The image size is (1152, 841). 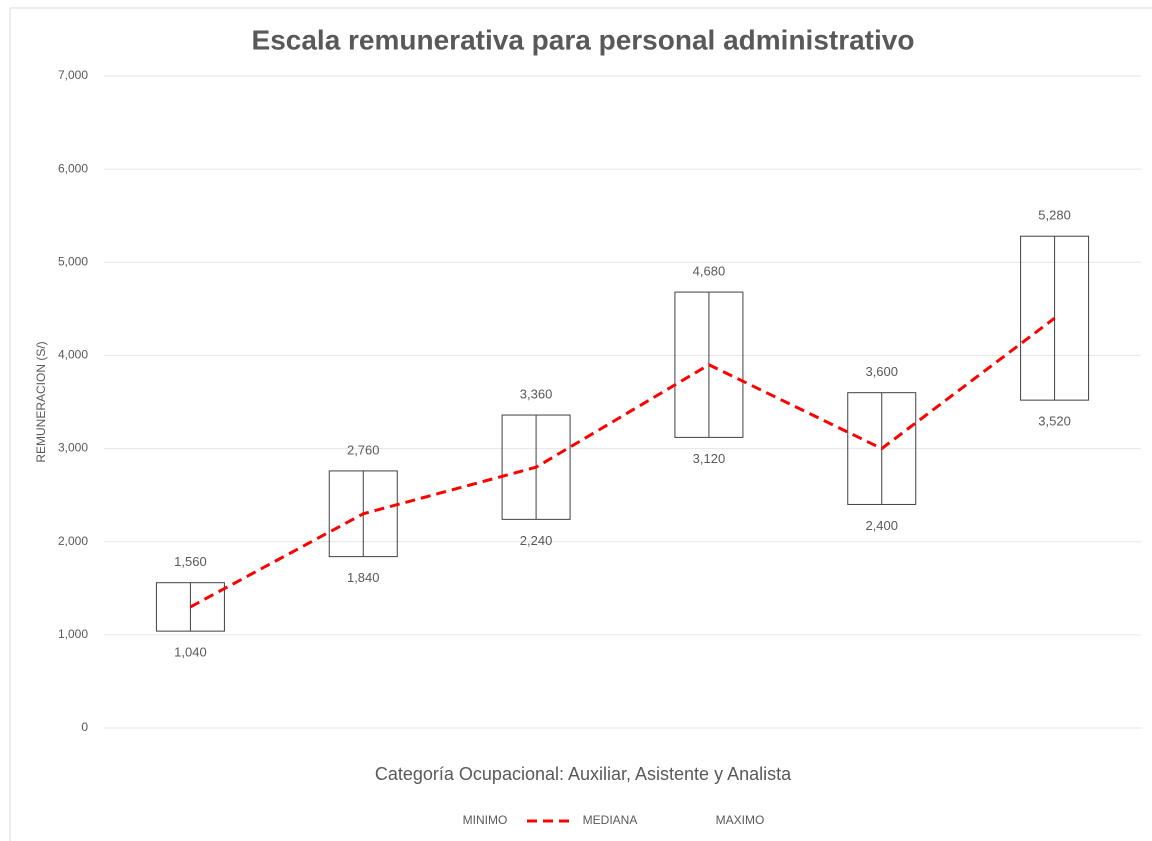 What do you see at coordinates (610, 820) in the screenshot?
I see `legend-label: MEDIANA` at bounding box center [610, 820].